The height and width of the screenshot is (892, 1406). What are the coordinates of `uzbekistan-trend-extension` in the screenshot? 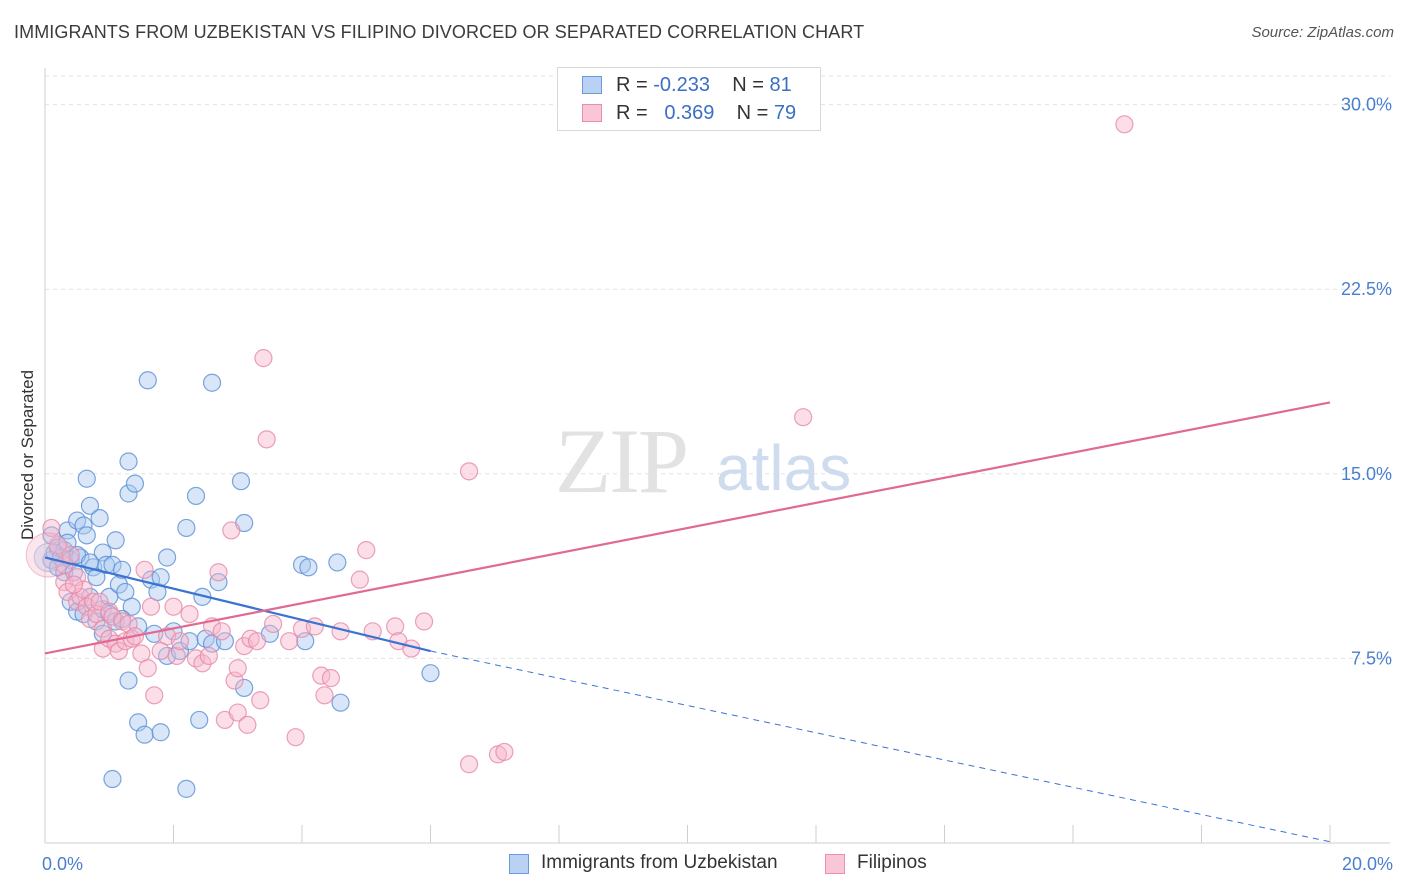 It's located at (880, 746).